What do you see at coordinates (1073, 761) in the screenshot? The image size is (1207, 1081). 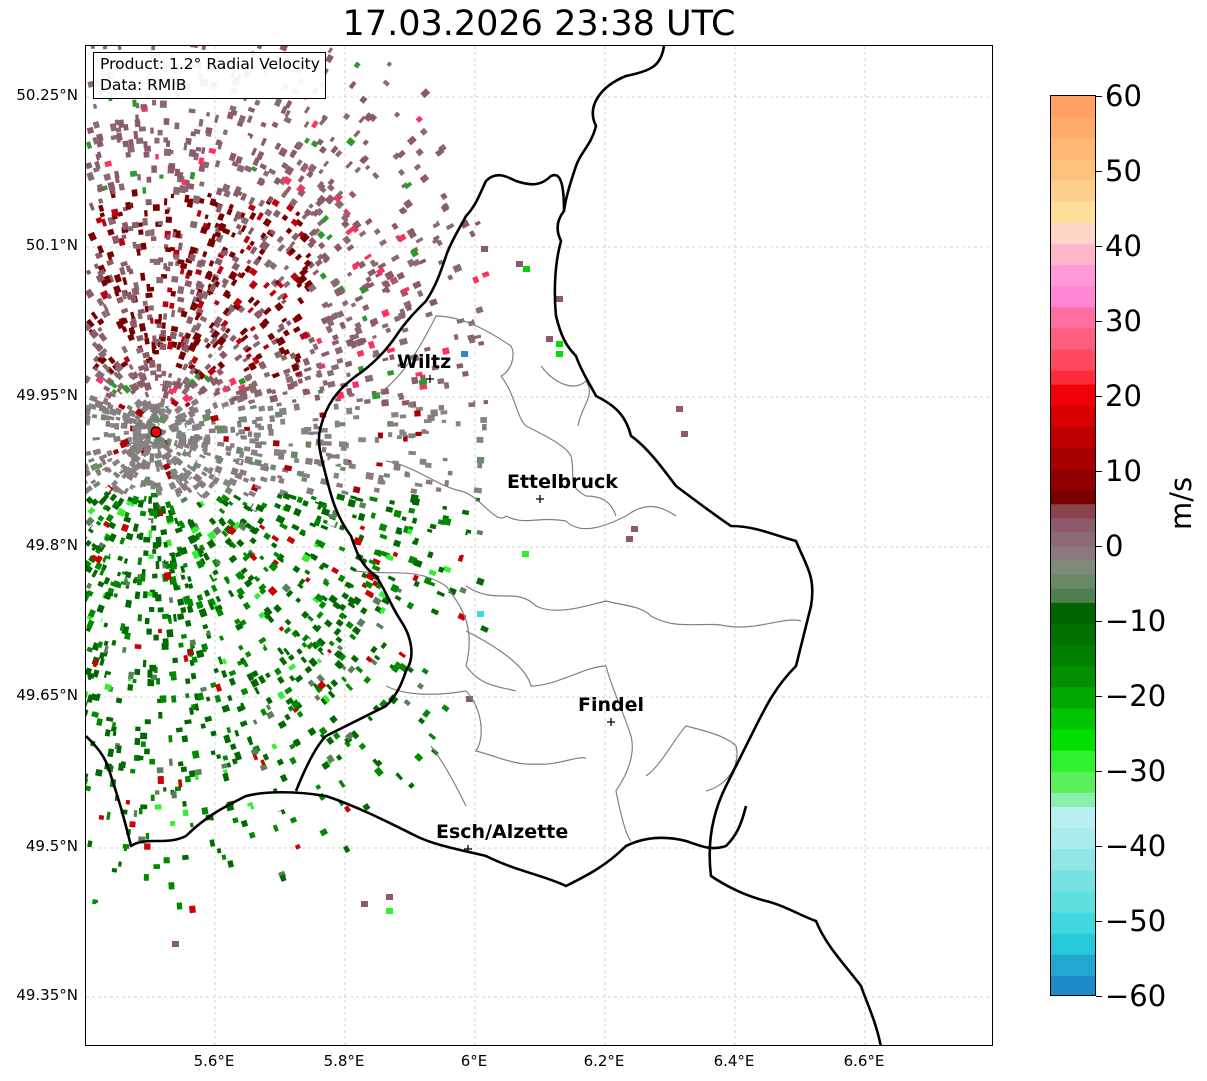 I see `colorbar-band` at bounding box center [1073, 761].